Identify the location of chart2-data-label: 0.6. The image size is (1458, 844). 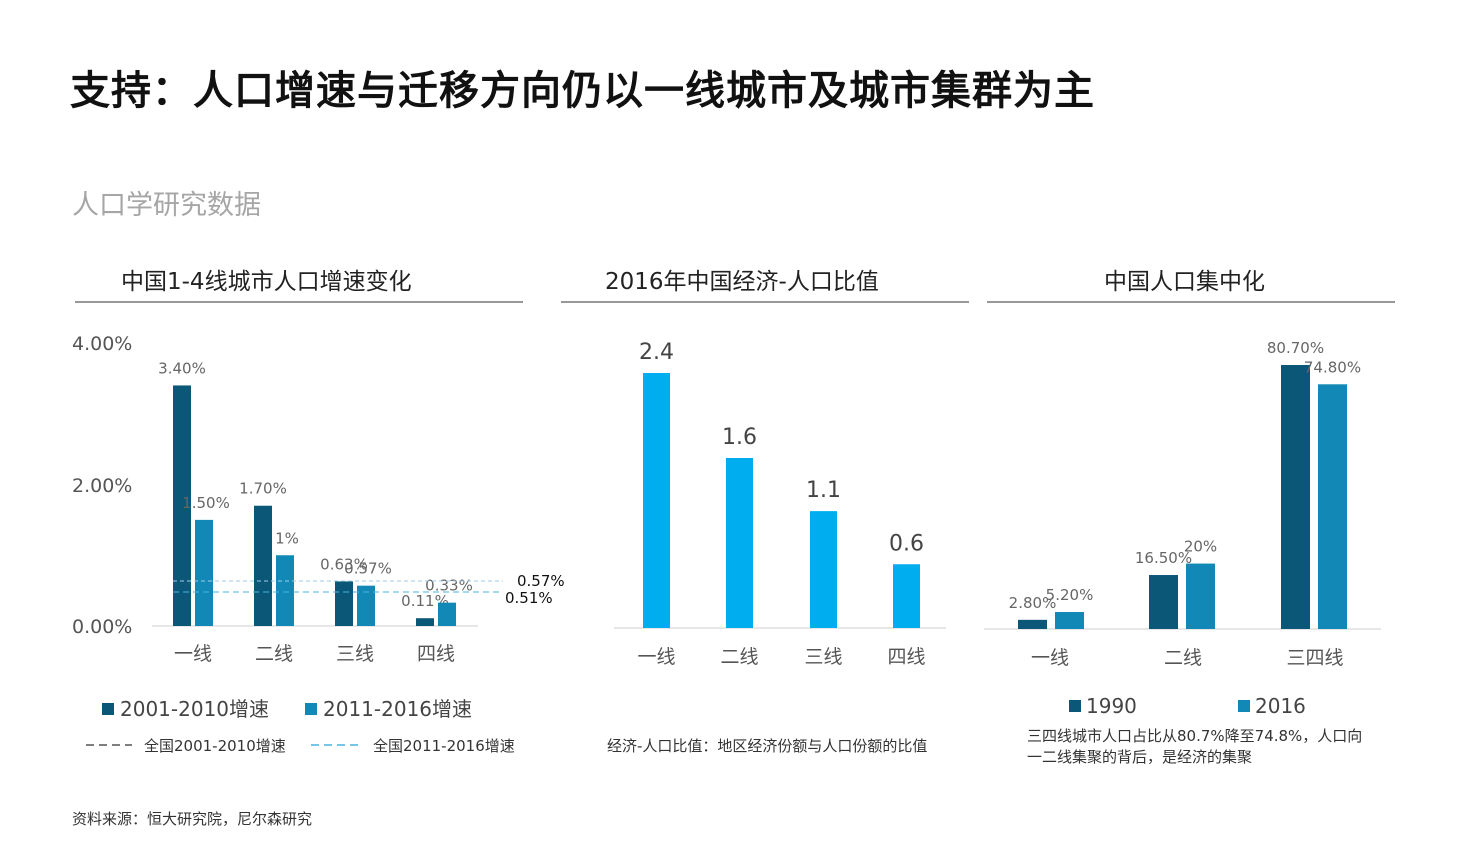
(906, 543).